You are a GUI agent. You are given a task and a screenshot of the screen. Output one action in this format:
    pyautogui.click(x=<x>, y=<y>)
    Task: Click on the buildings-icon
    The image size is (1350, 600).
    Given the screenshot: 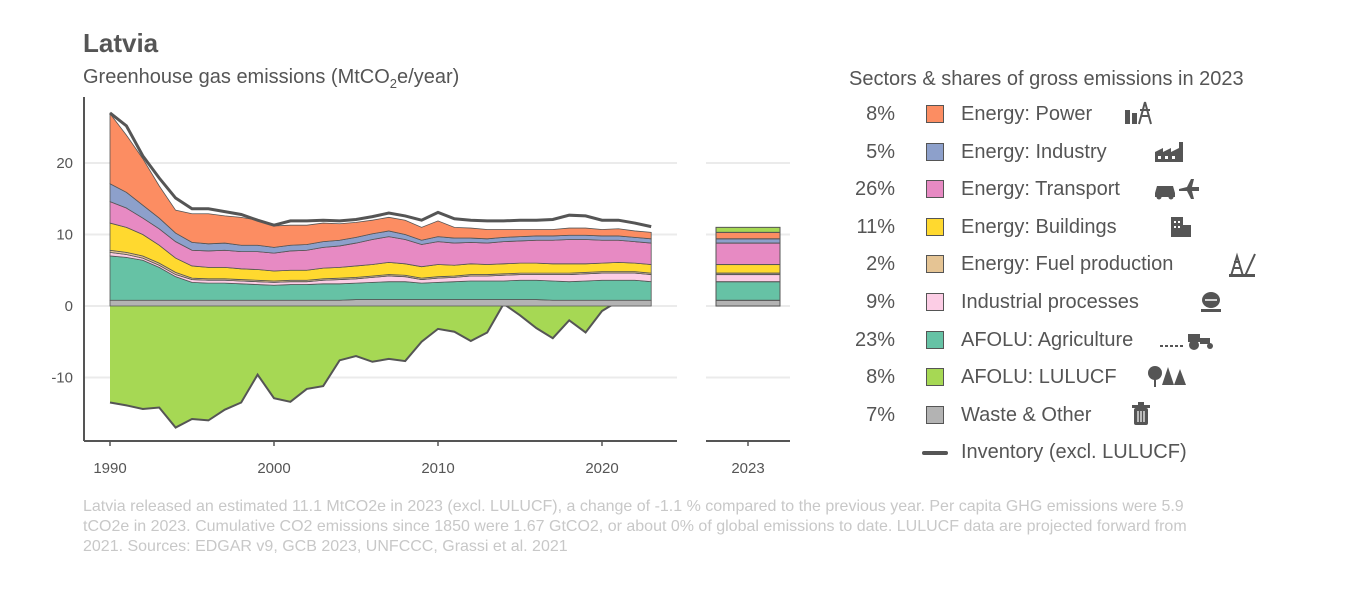 What is the action you would take?
    pyautogui.click(x=1181, y=228)
    